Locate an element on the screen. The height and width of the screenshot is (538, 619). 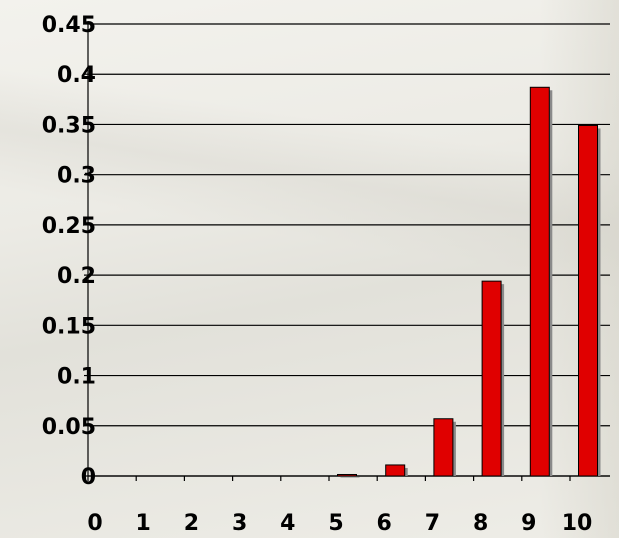
y-tick-label: 0.3 is located at coordinates (76, 176).